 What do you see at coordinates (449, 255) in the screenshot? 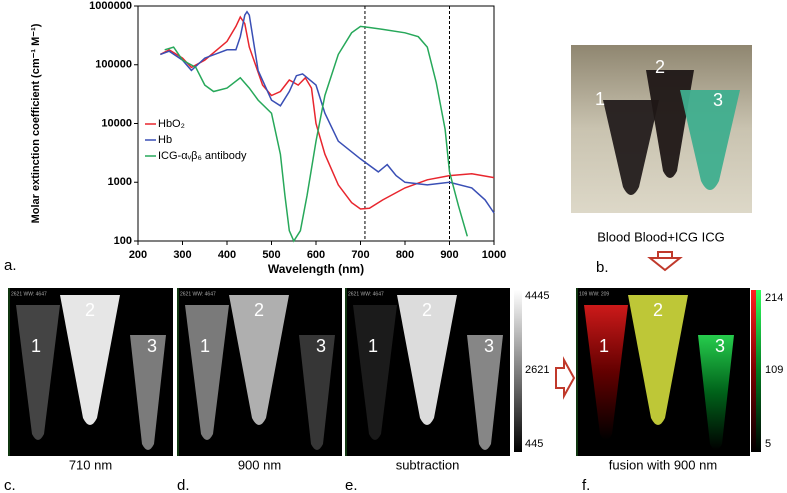
I see `x-tick-label: 900` at bounding box center [449, 255].